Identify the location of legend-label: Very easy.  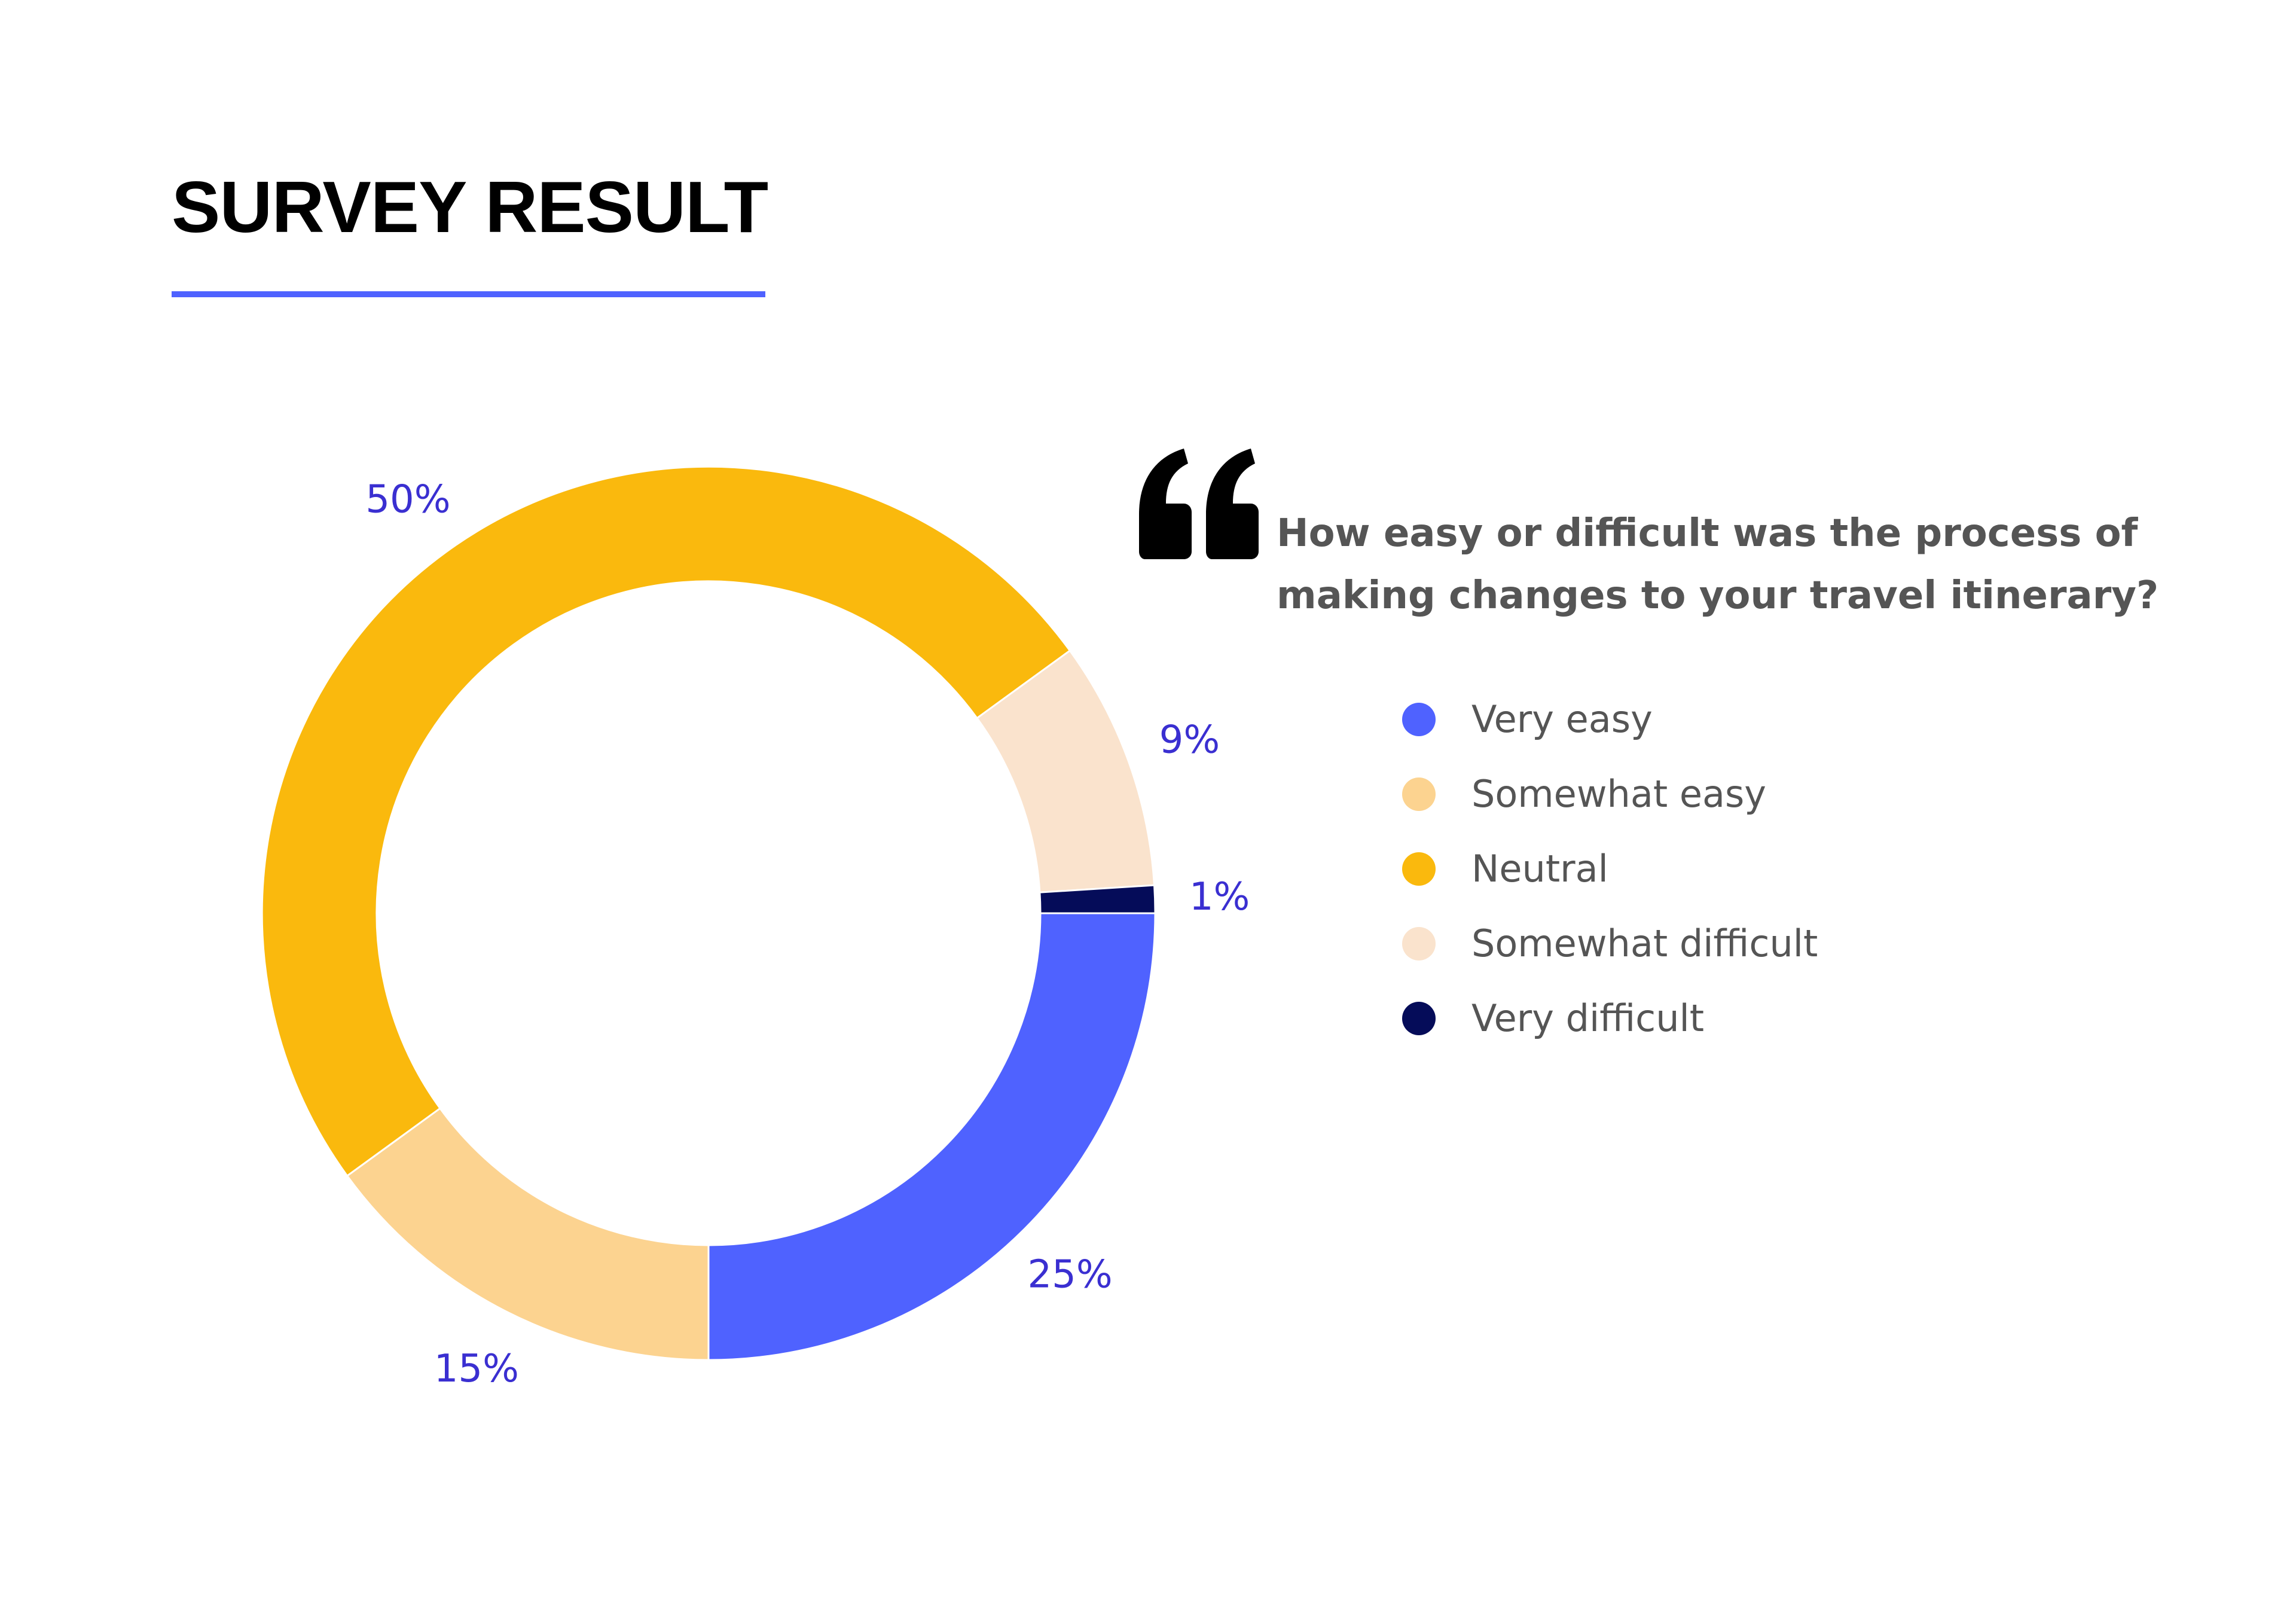
(1562, 719).